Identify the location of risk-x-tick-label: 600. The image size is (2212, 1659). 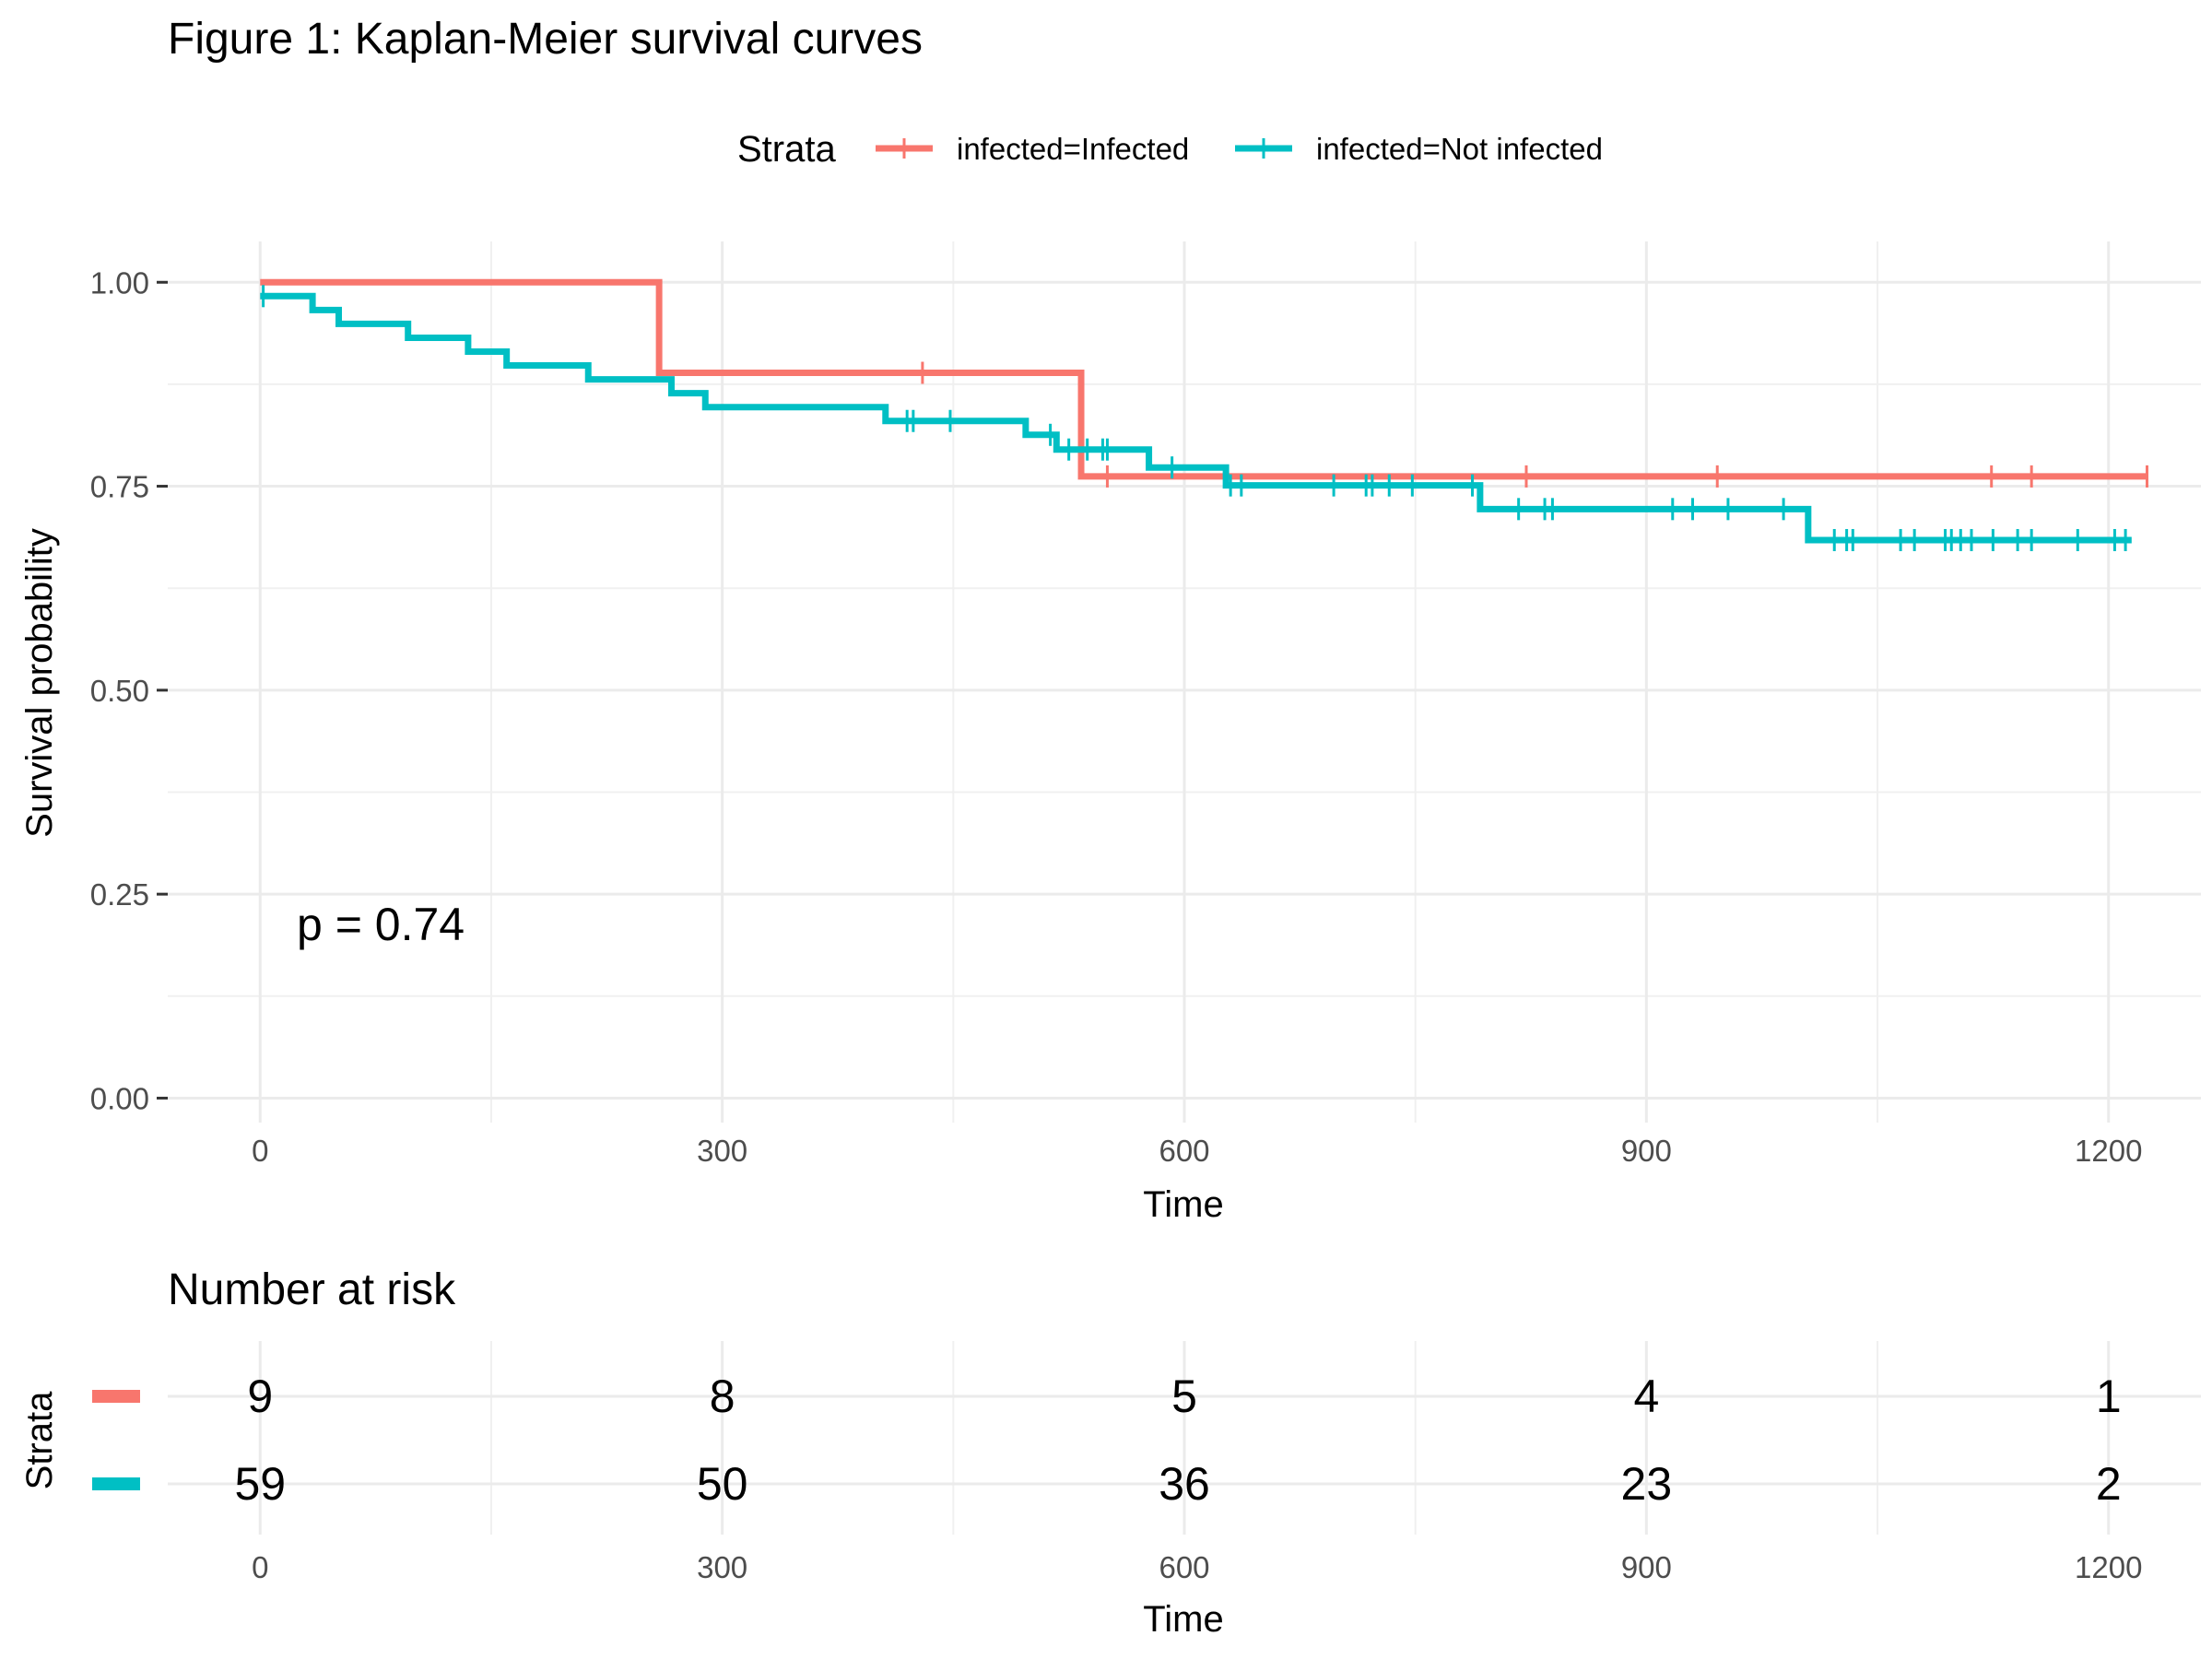
(1184, 1567).